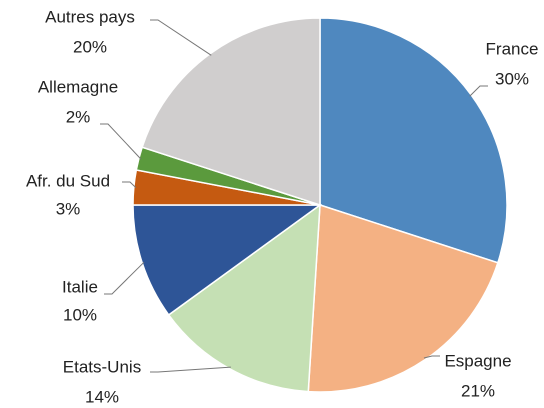 This screenshot has height=408, width=544. Describe the element at coordinates (102, 366) in the screenshot. I see `slice-label: Etats-Unis` at that location.